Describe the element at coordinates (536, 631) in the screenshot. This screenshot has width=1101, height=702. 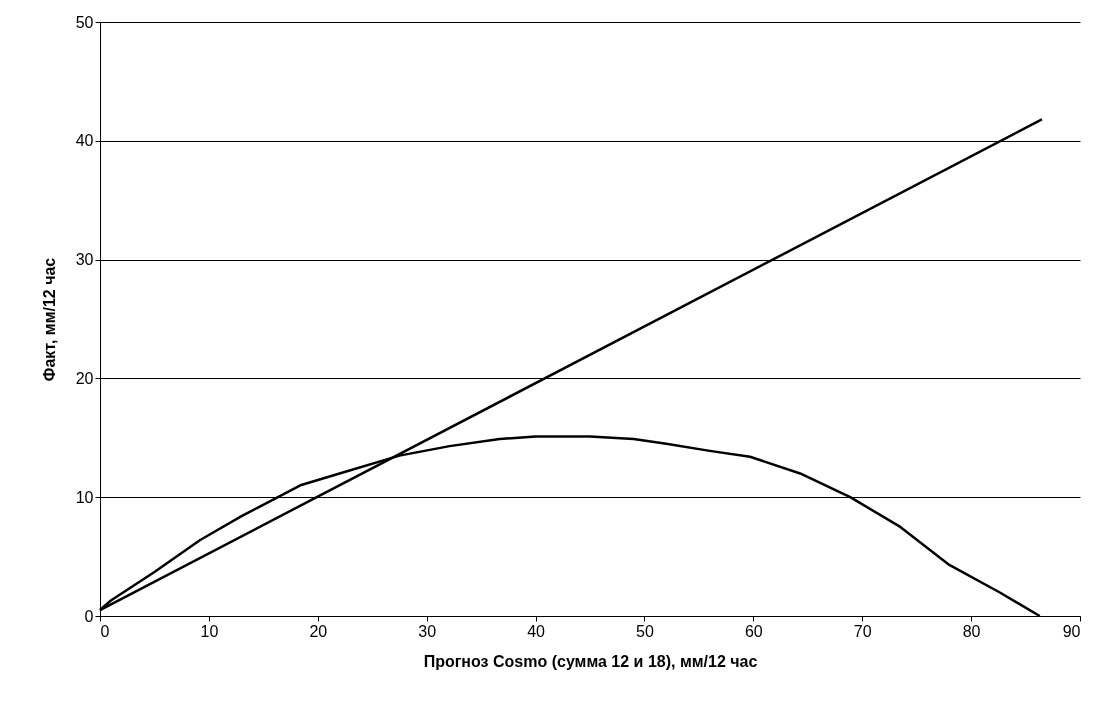
I see `x-tick-label: 40` at that location.